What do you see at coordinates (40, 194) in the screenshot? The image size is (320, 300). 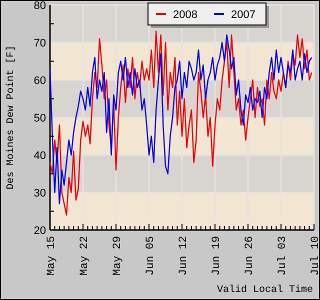 I see `y-tick-label: 30` at bounding box center [40, 194].